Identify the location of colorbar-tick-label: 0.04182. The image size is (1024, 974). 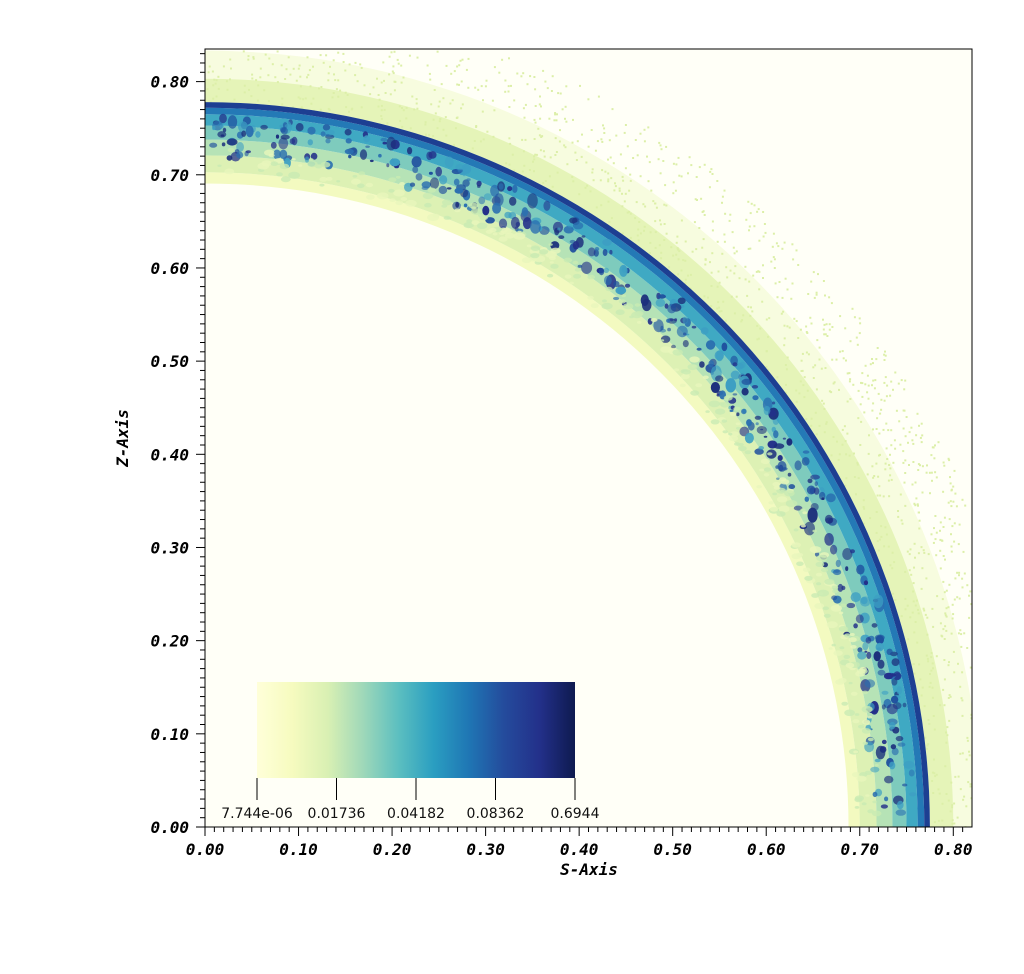
(416, 814).